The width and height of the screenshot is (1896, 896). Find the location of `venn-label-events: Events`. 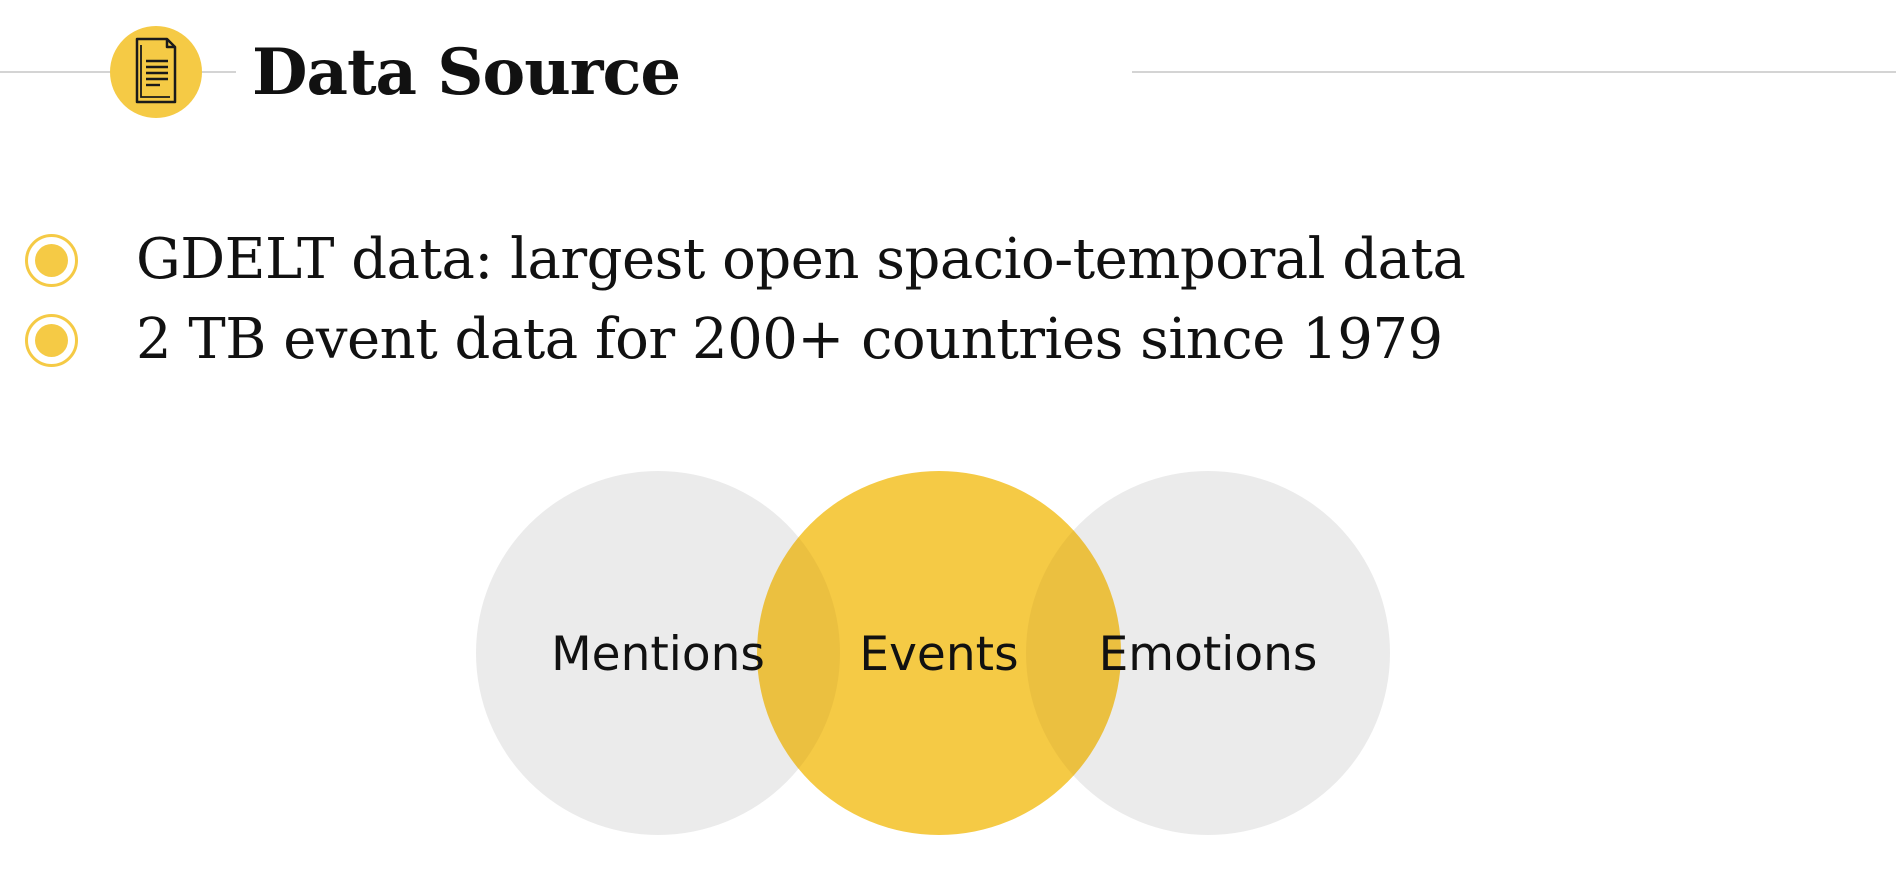

venn-label-events: Events is located at coordinates (938, 654).